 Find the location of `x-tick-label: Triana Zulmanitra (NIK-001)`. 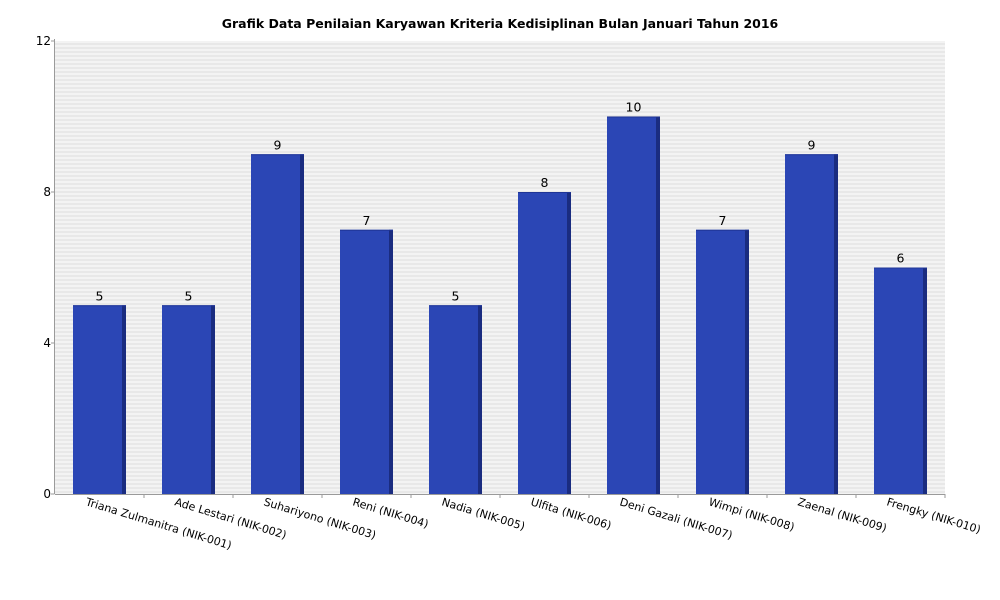

x-tick-label: Triana Zulmanitra (NIK-001) is located at coordinates (158, 523).